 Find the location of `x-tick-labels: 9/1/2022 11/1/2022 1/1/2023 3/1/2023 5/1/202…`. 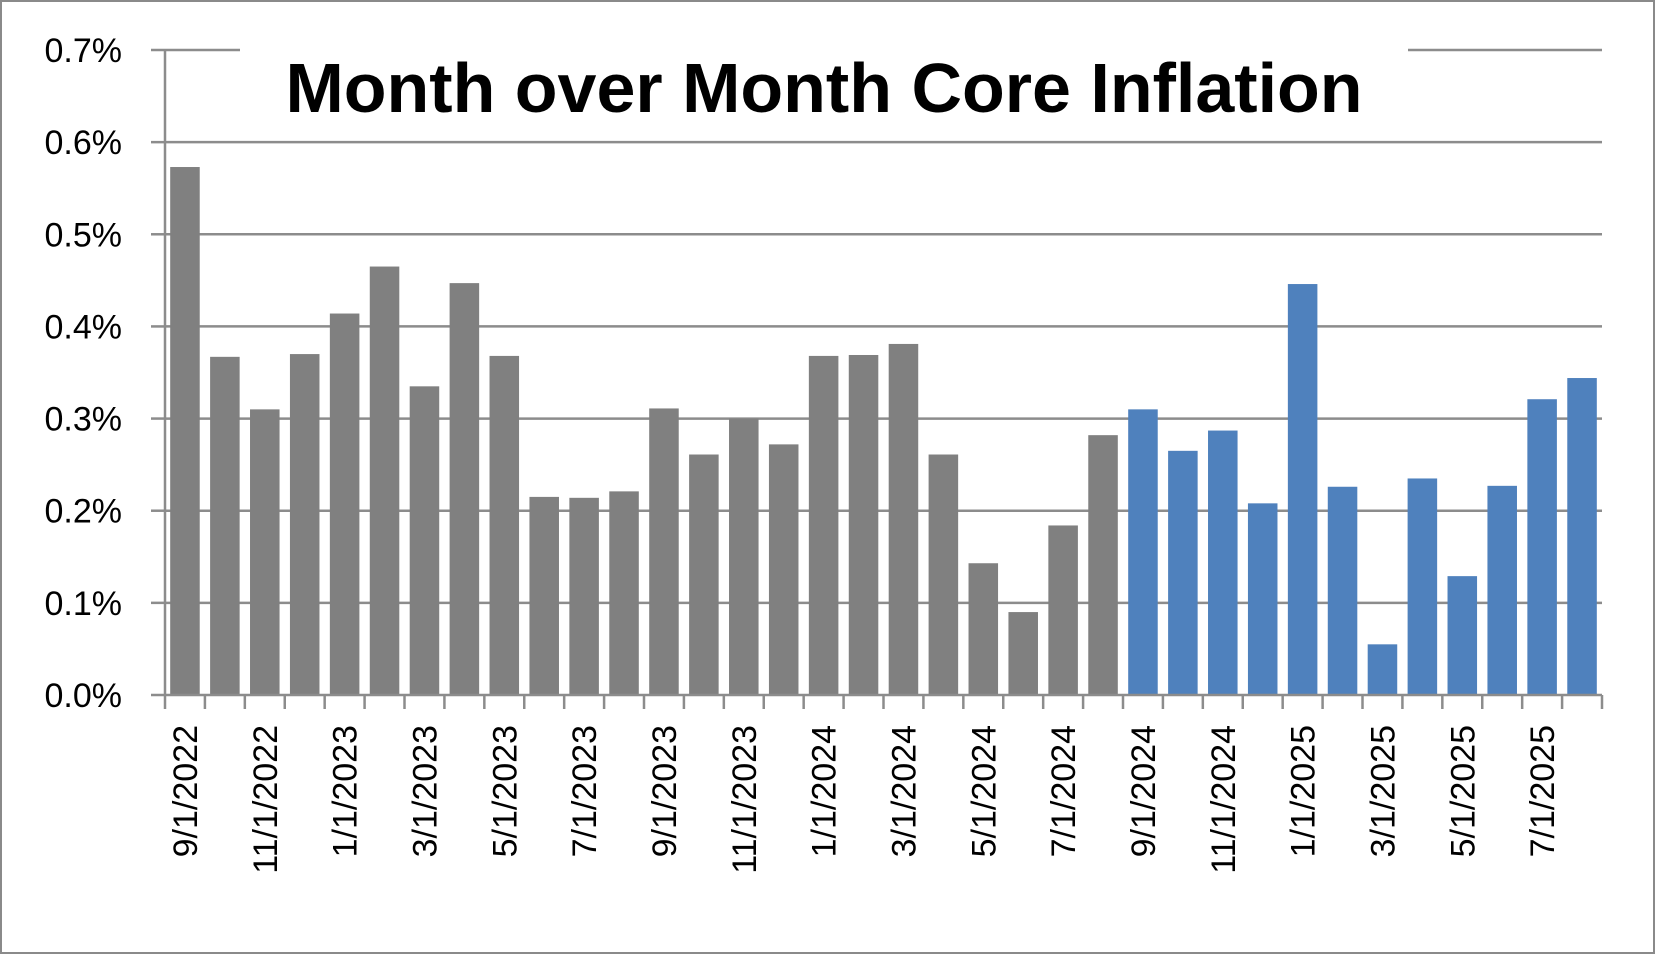

x-tick-labels: 9/1/2022 11/1/2022 1/1/2023 3/1/2023 5/1/202… is located at coordinates (864, 799).